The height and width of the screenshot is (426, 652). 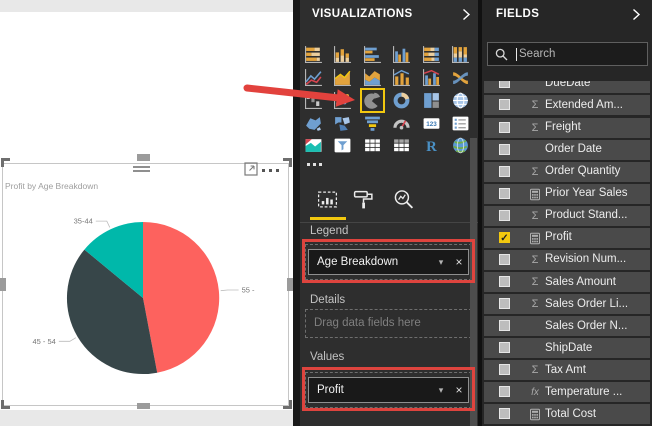 I want to click on viz-icon-area-chart, so click(x=342, y=77).